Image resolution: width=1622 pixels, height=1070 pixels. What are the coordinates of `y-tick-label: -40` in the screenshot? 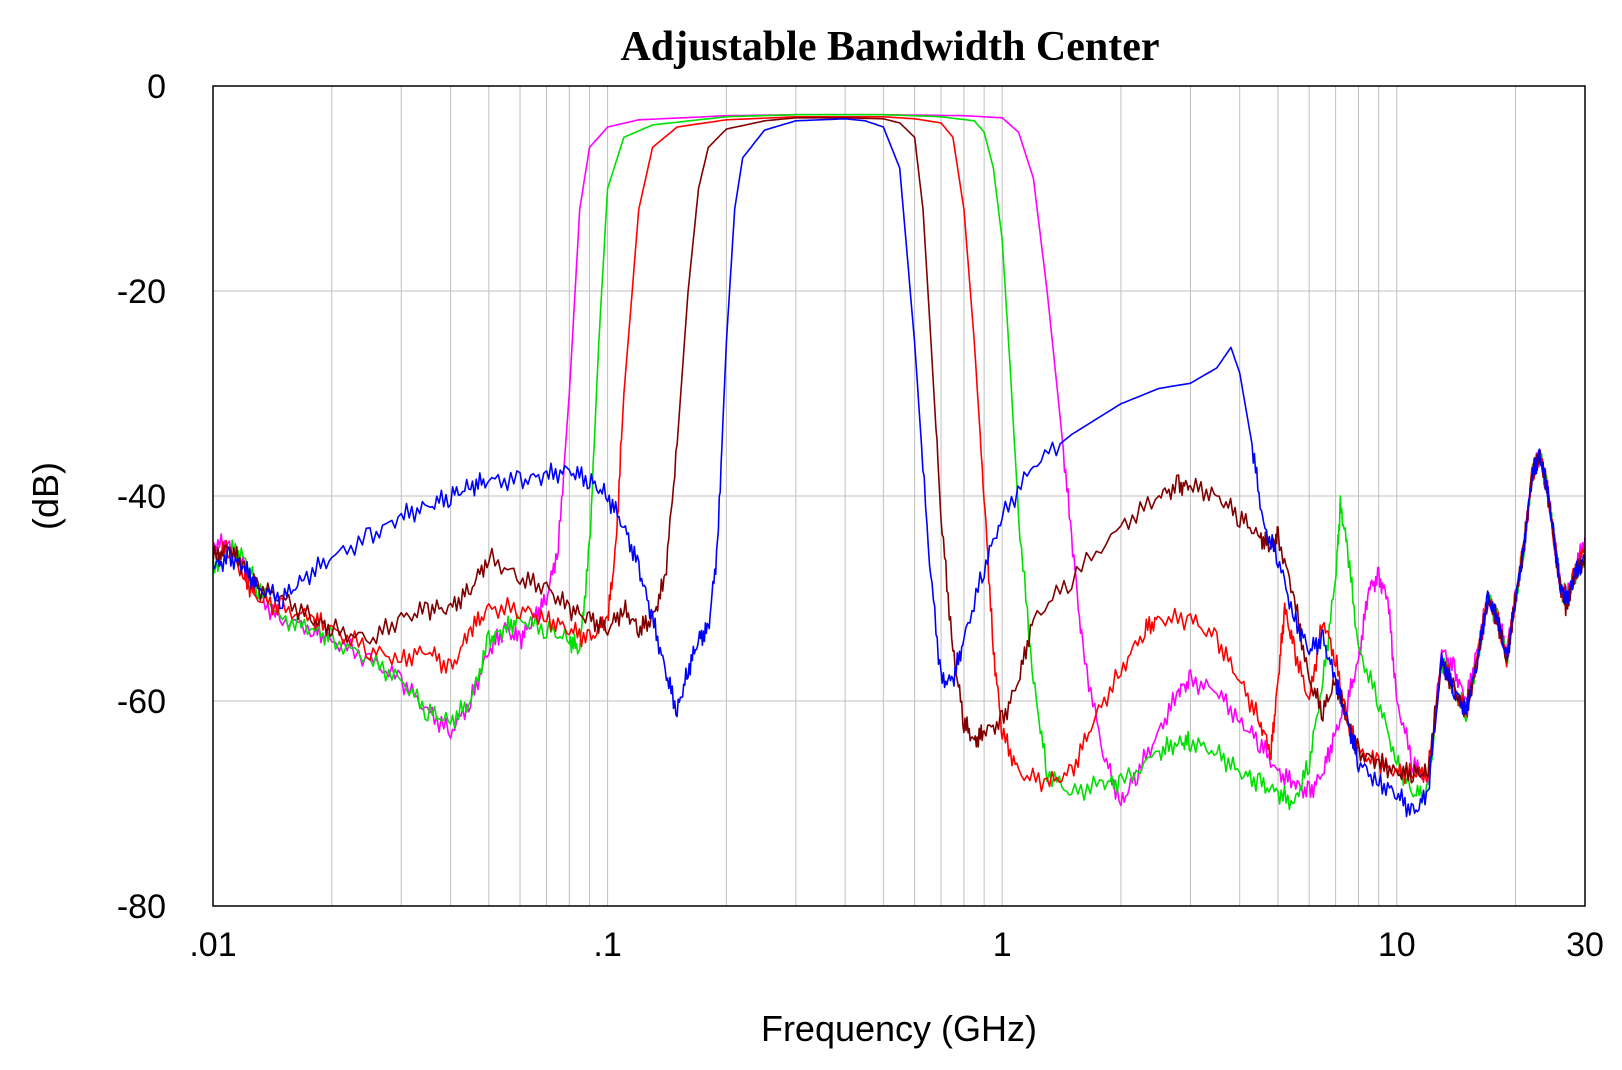 It's located at (141, 497).